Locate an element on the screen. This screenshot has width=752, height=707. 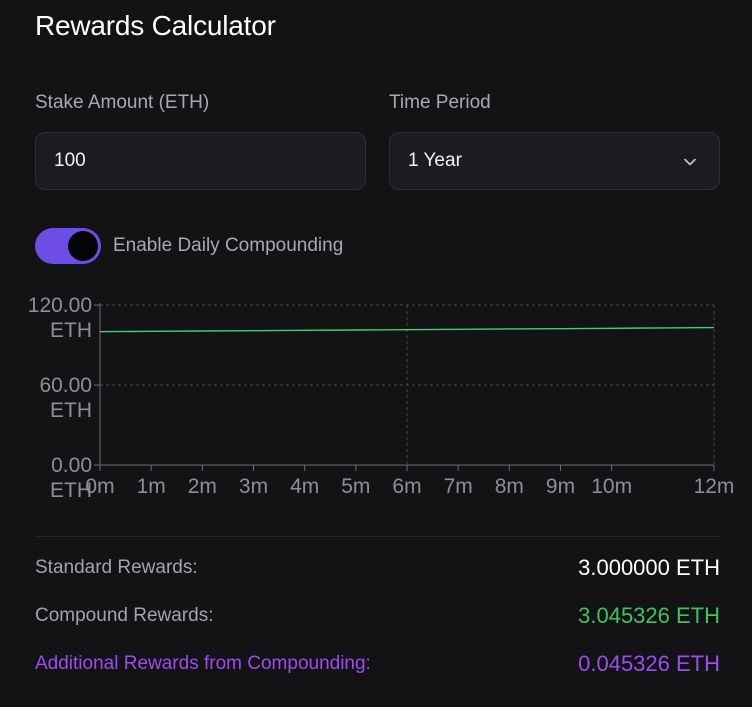
x-tick-label: 5m is located at coordinates (355, 486).